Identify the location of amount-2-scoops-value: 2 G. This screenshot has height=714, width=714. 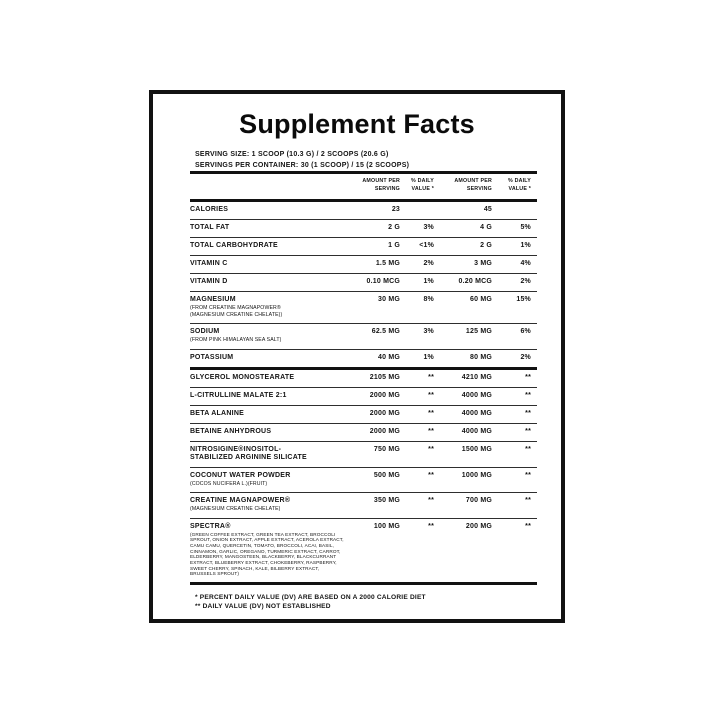
(486, 245).